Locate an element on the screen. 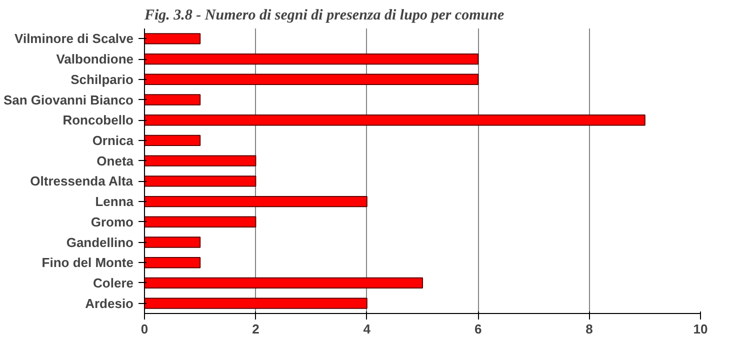 This screenshot has width=745, height=341. x-tick-label: 2 is located at coordinates (256, 329).